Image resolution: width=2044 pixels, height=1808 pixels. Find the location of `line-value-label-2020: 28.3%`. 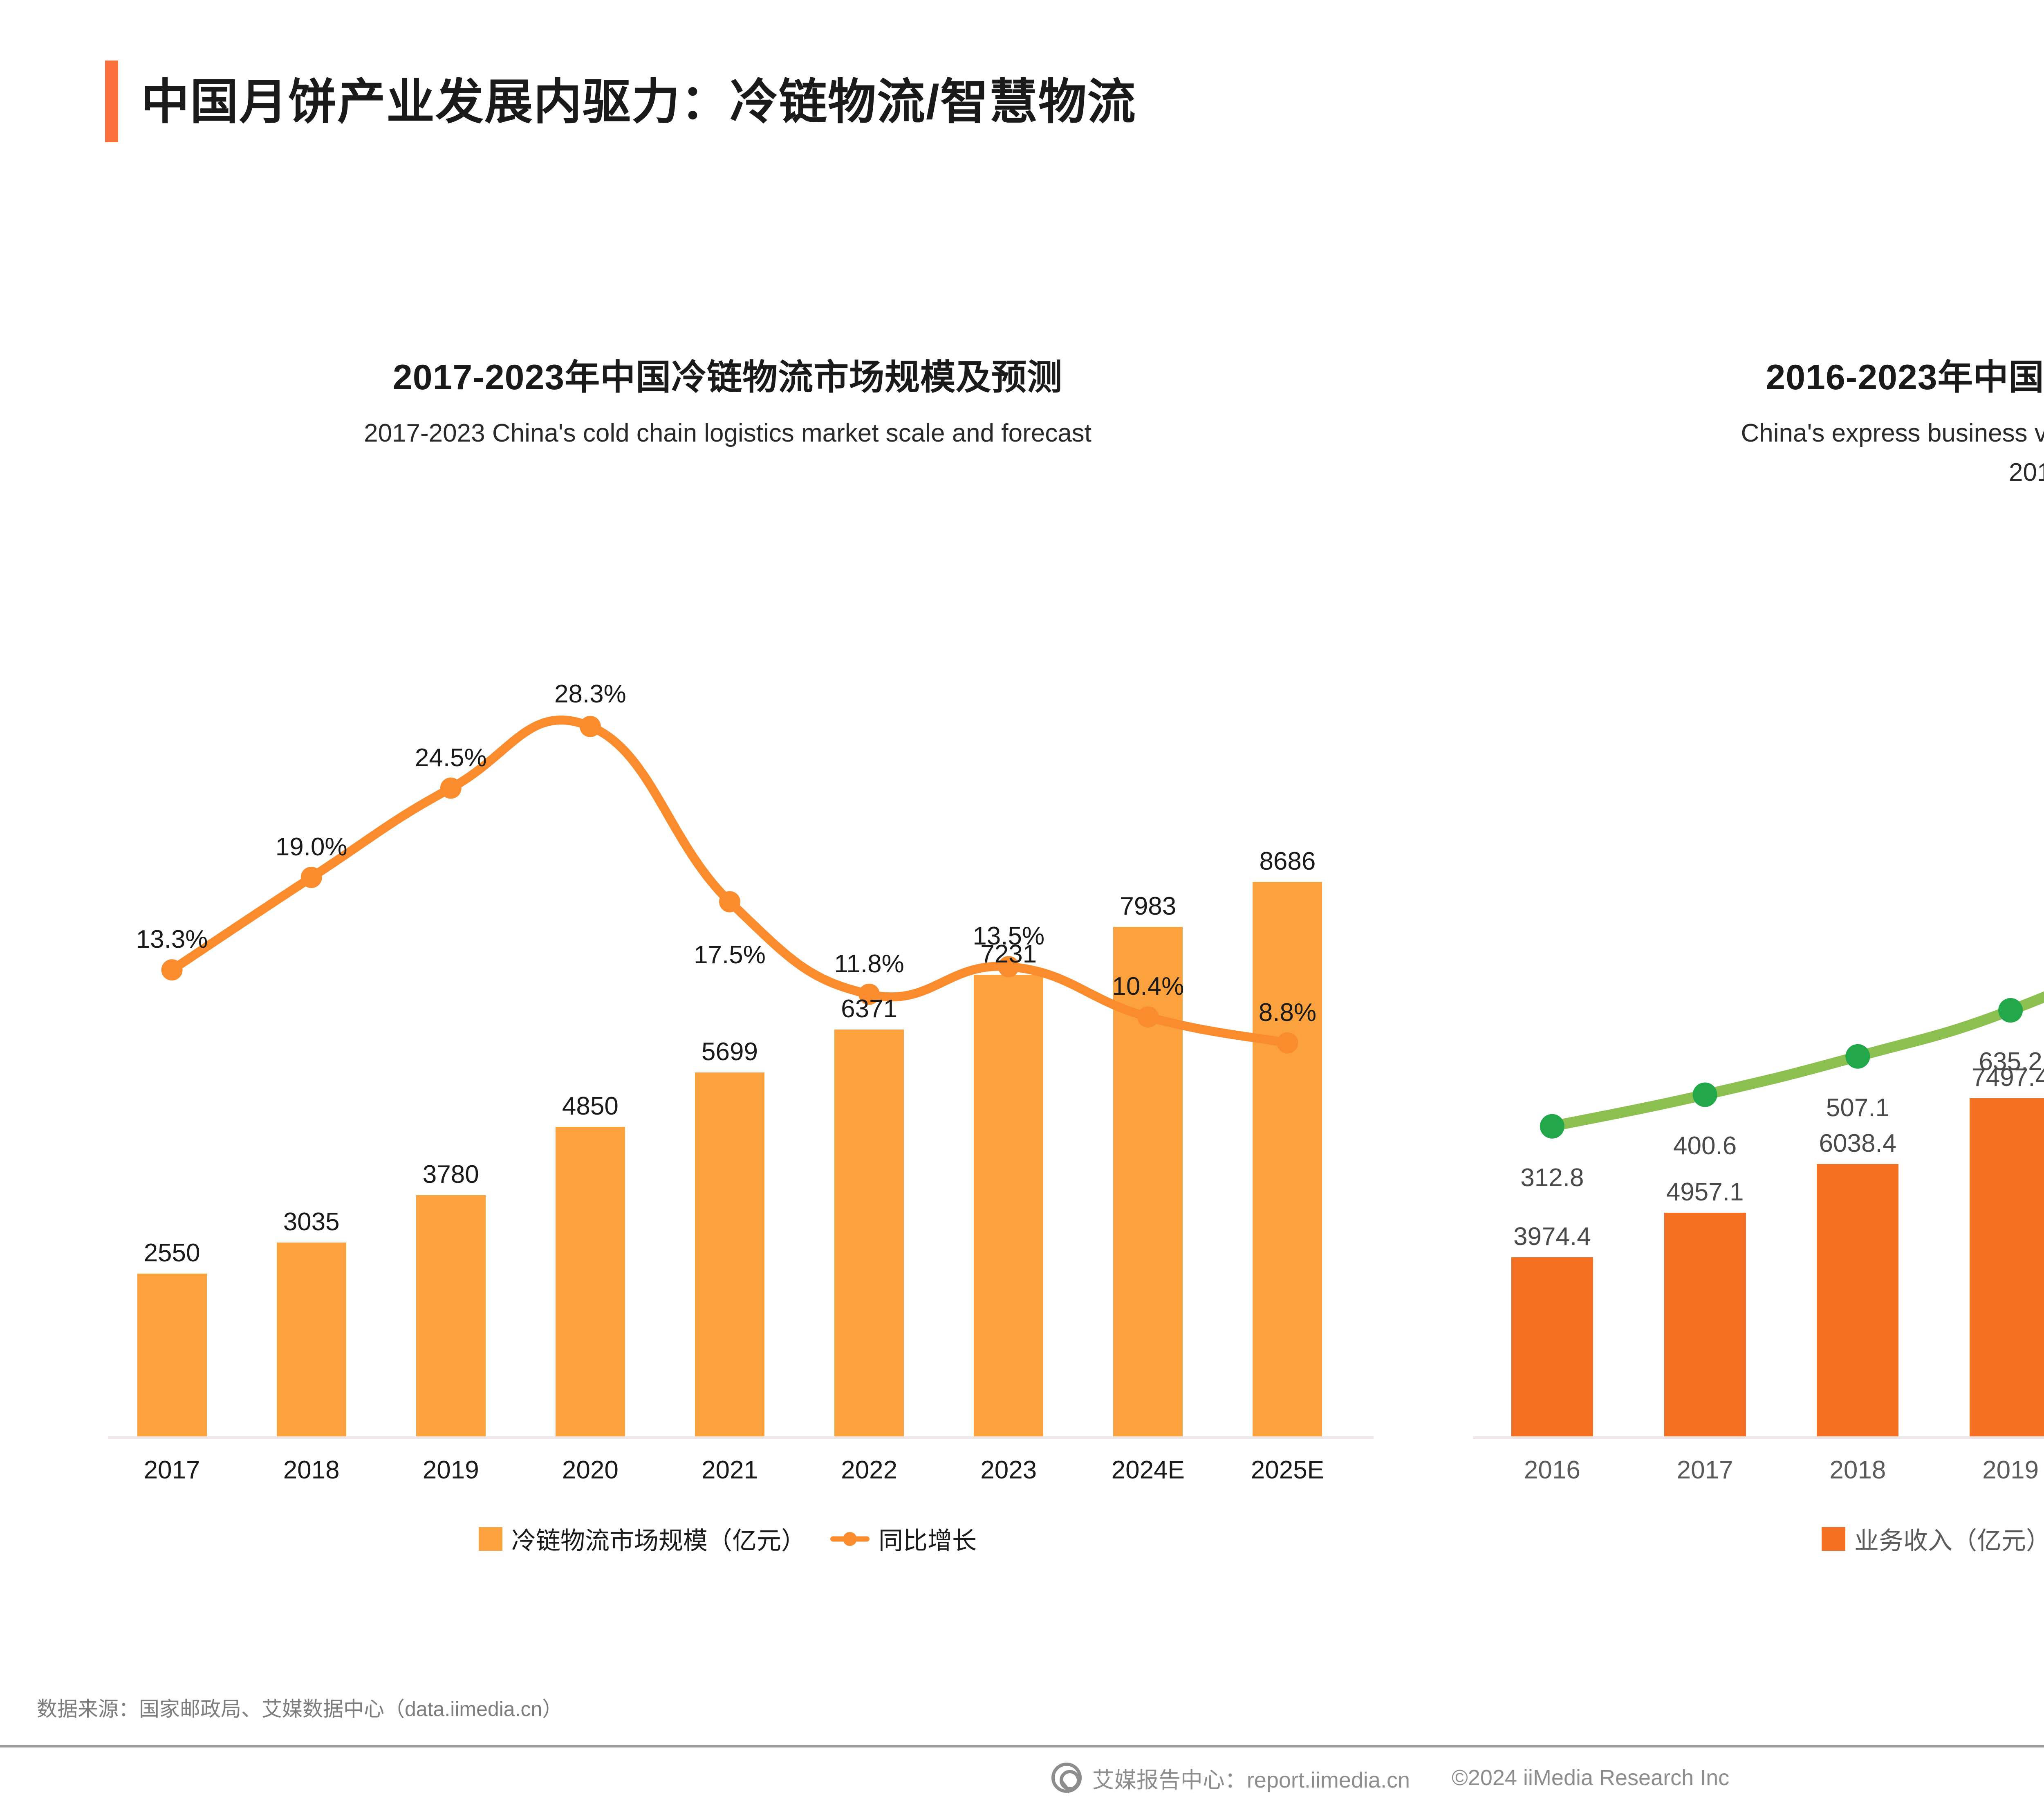

line-value-label-2020: 28.3% is located at coordinates (590, 694).